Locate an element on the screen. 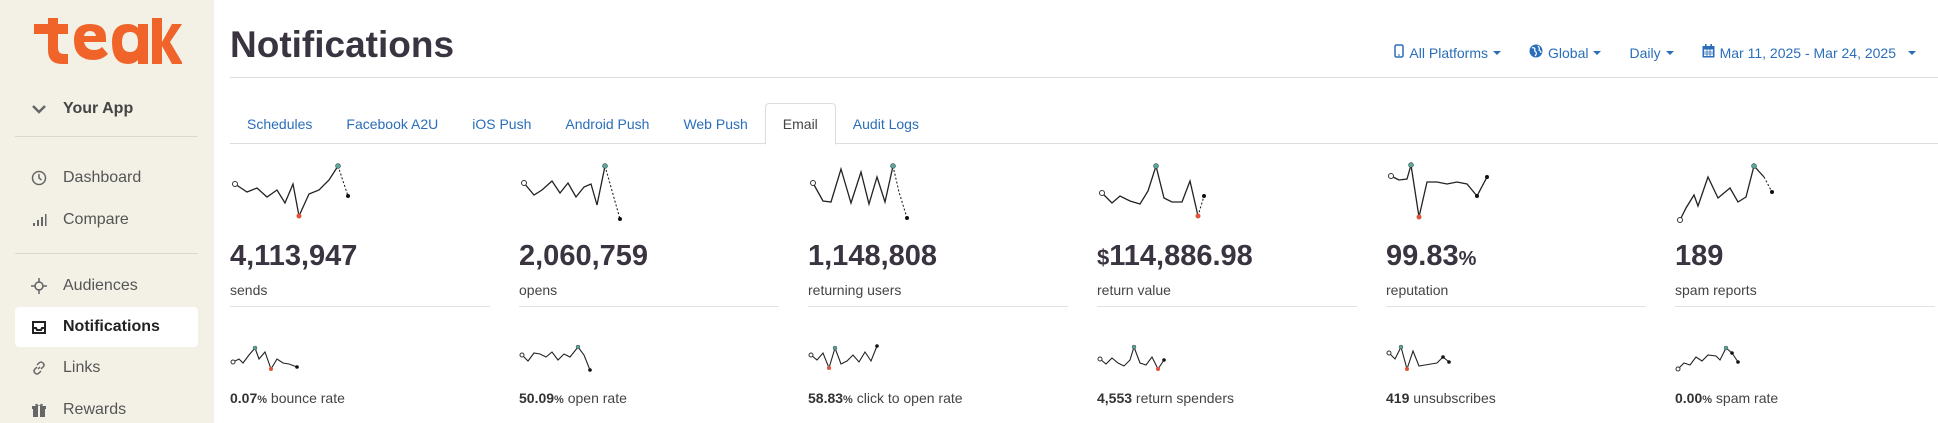 The image size is (1938, 423). sidebar-item-dashboard: Dashboard is located at coordinates (106, 178).